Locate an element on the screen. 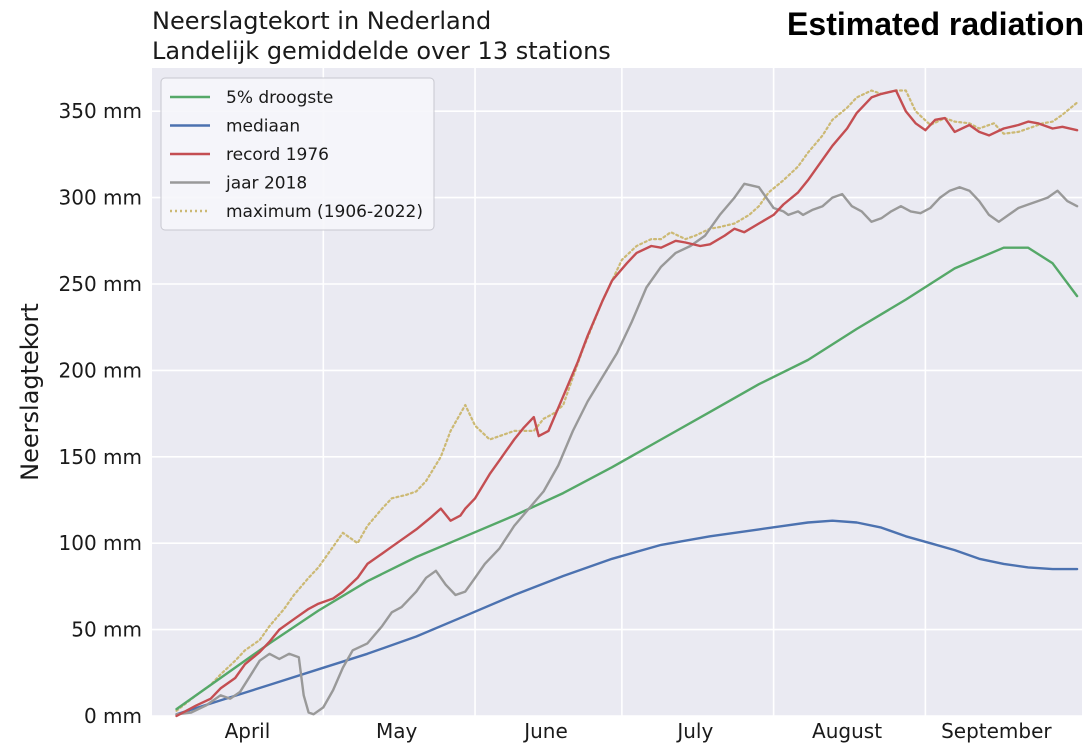 This screenshot has height=756, width=1092. x-tick-label: May is located at coordinates (397, 731).